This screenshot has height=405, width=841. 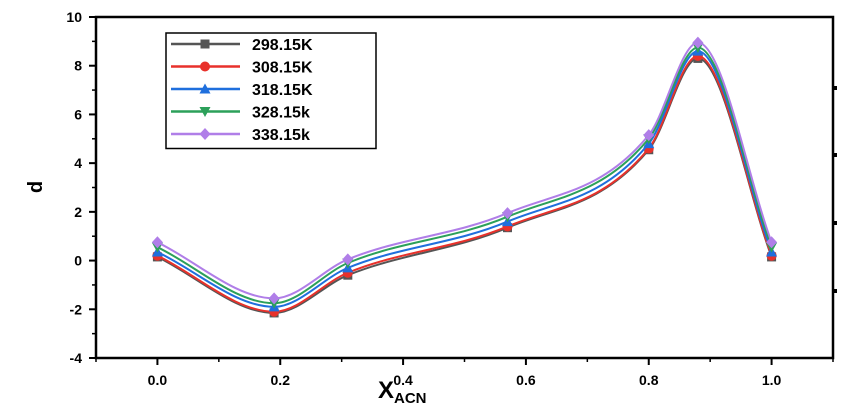 What do you see at coordinates (78, 114) in the screenshot?
I see `y-tick-label: 6` at bounding box center [78, 114].